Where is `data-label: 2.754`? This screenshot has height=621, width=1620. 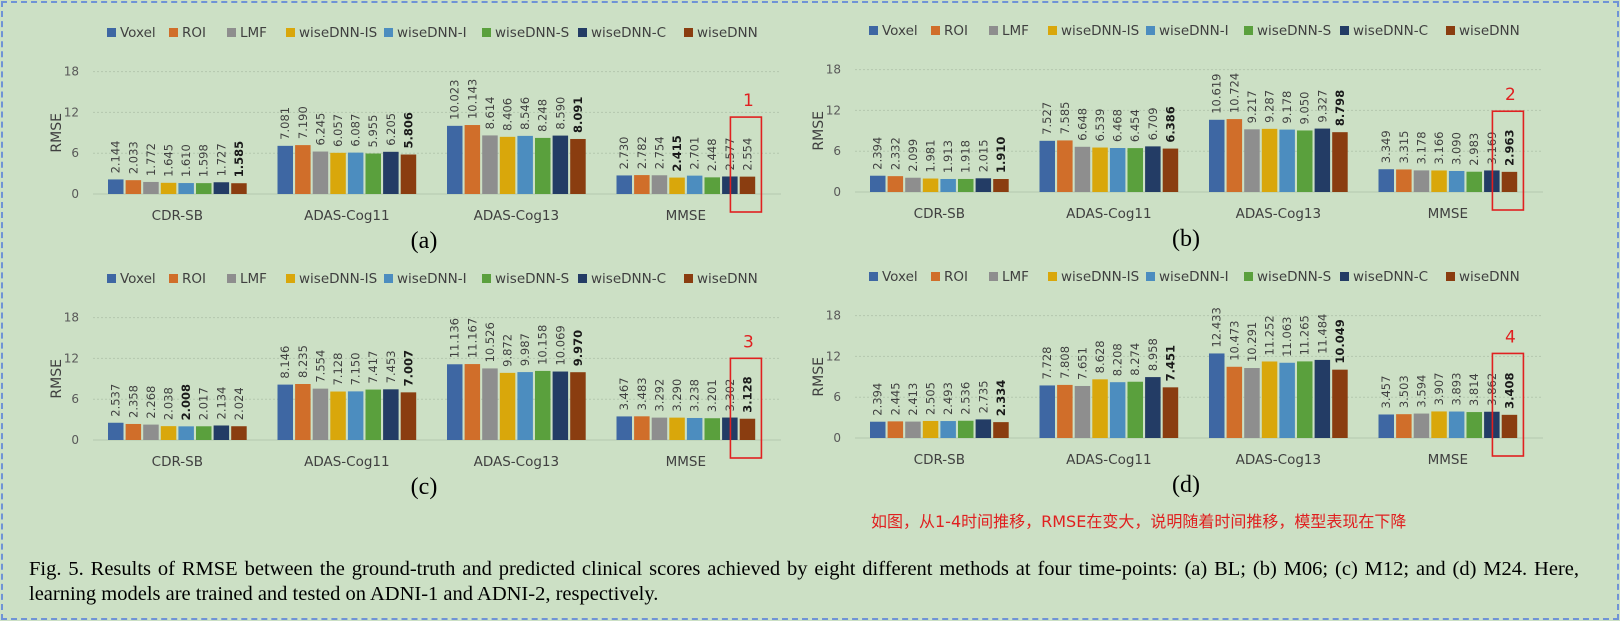 data-label: 2.754 is located at coordinates (659, 152).